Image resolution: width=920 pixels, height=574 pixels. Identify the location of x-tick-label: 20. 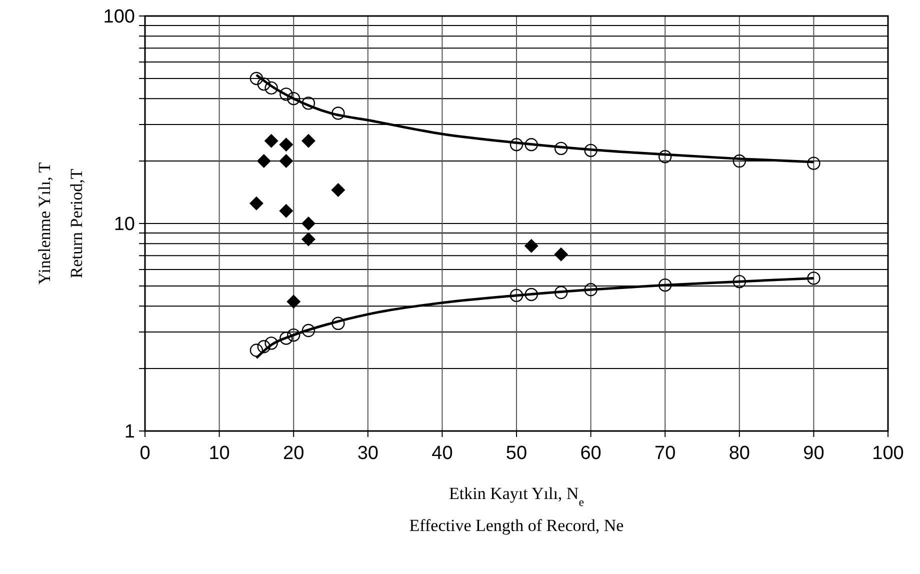
(293, 453).